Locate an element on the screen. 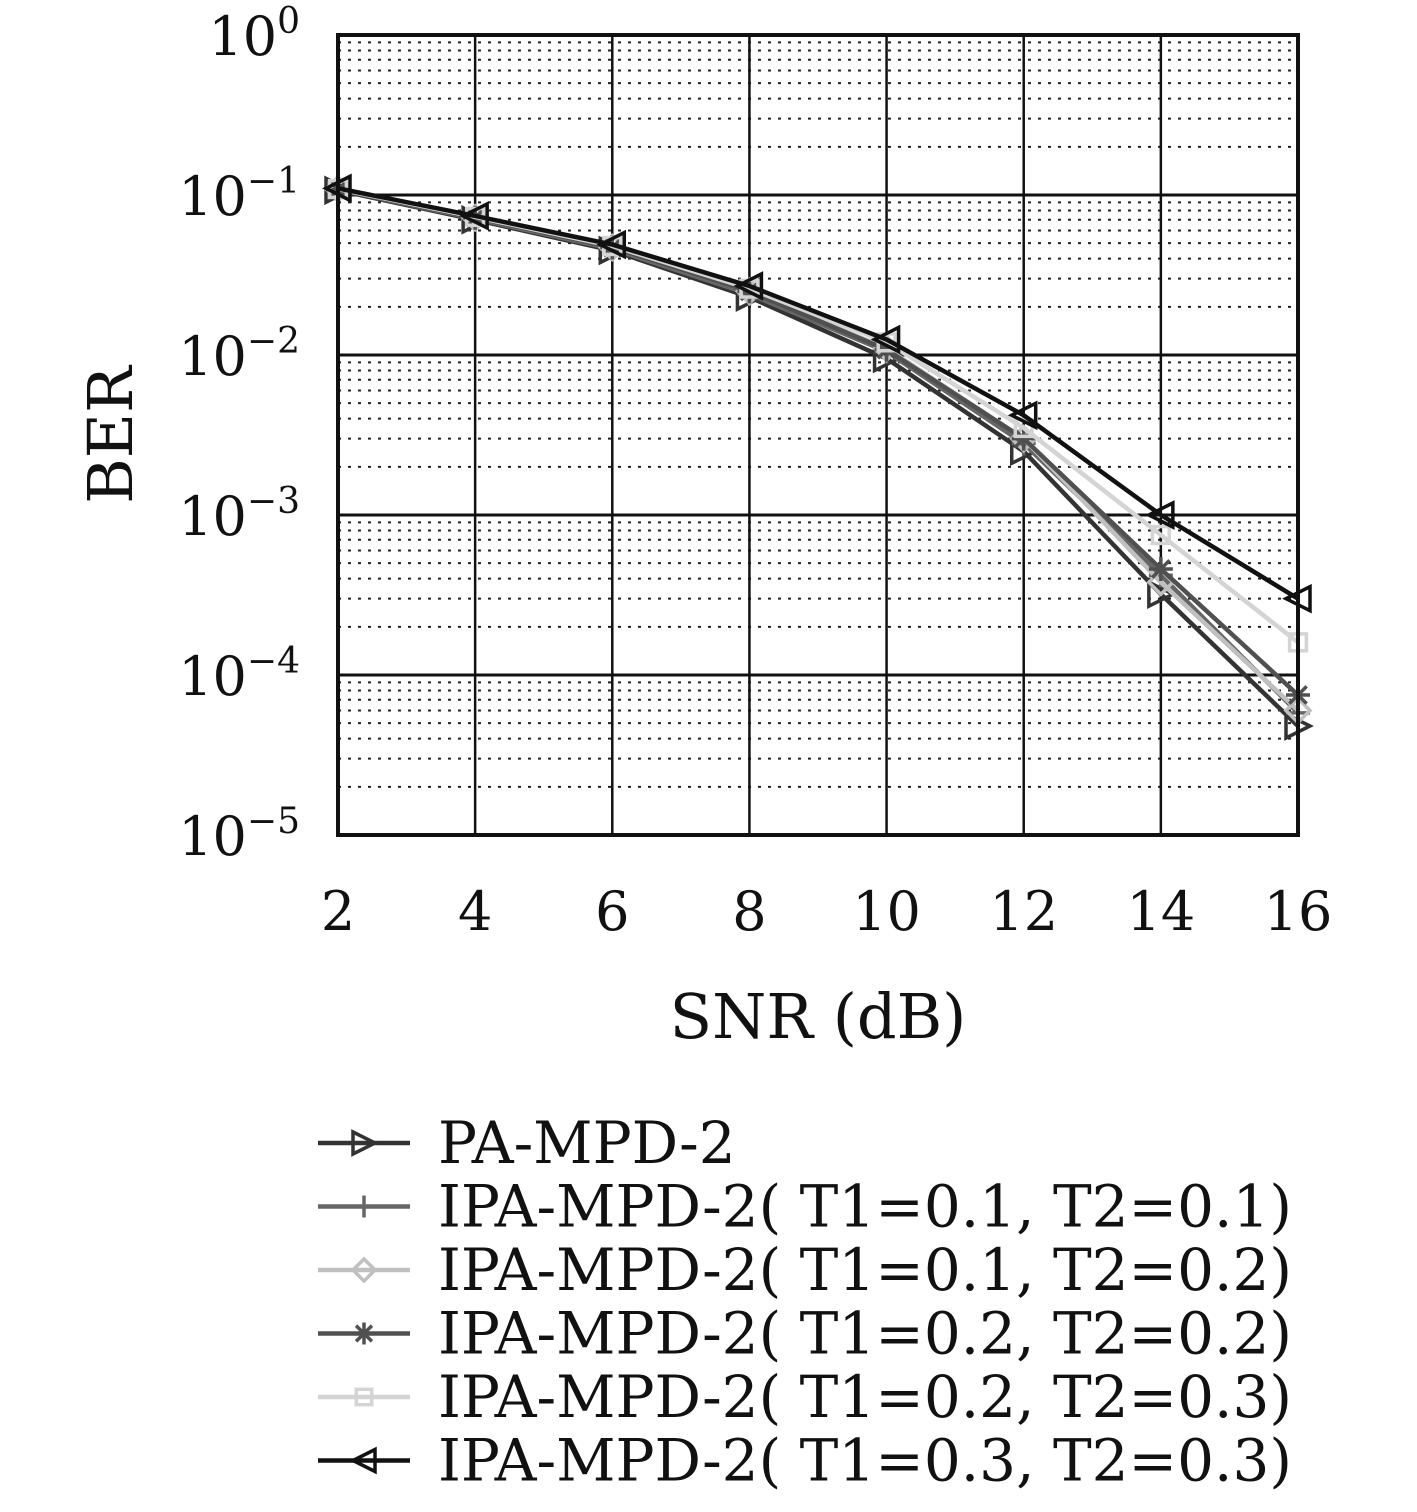  y-tick-label: 10⁰ is located at coordinates (254, 34).